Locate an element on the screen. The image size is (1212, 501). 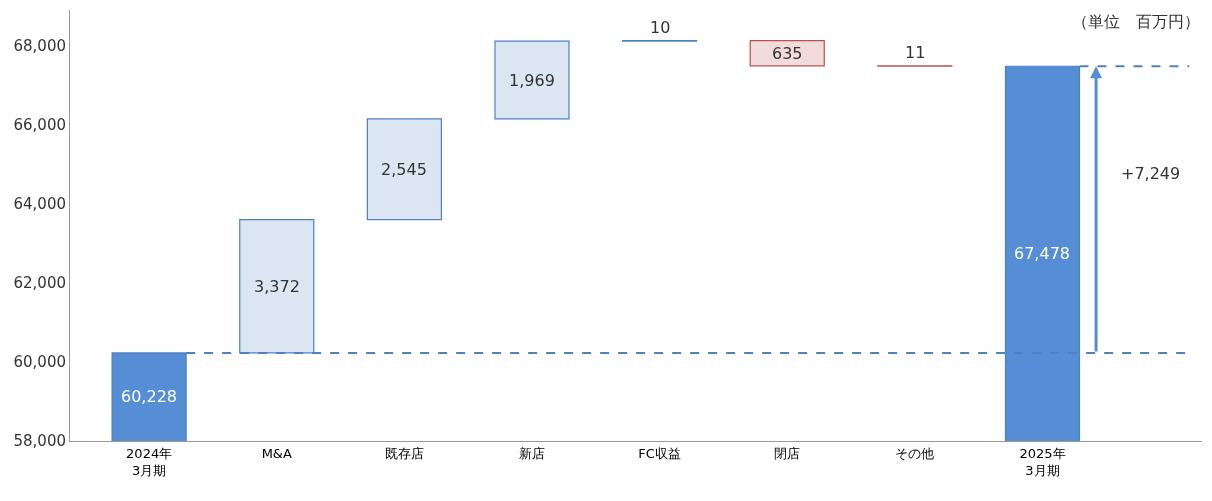
data-label: 635 is located at coordinates (787, 53).